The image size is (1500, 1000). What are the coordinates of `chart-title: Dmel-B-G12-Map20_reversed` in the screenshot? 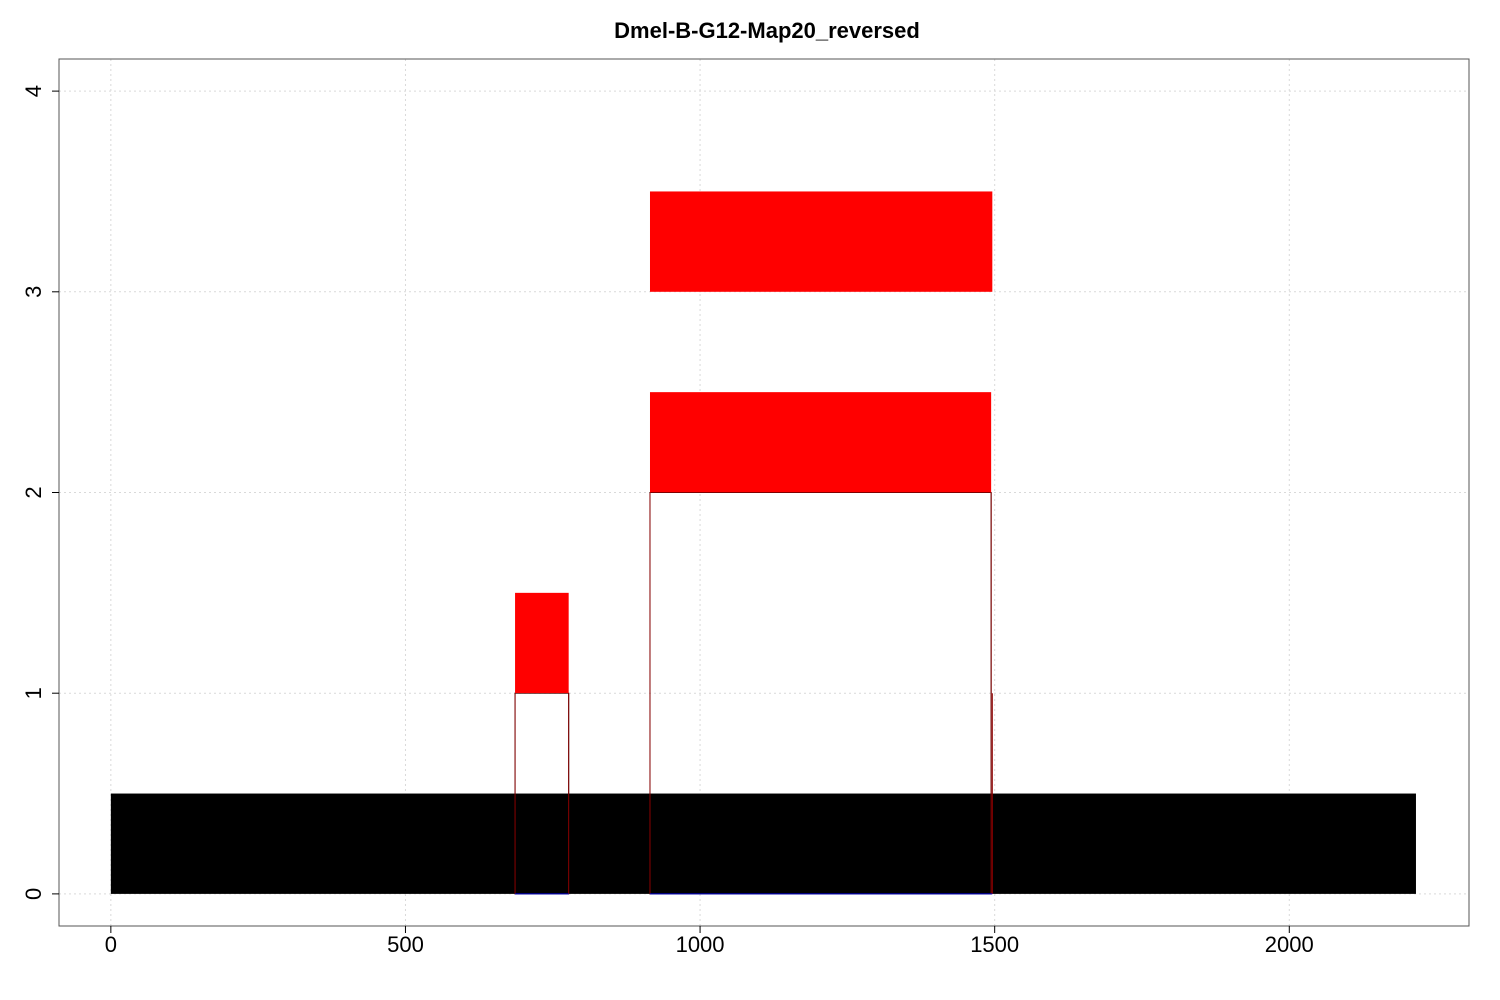 It's located at (767, 30).